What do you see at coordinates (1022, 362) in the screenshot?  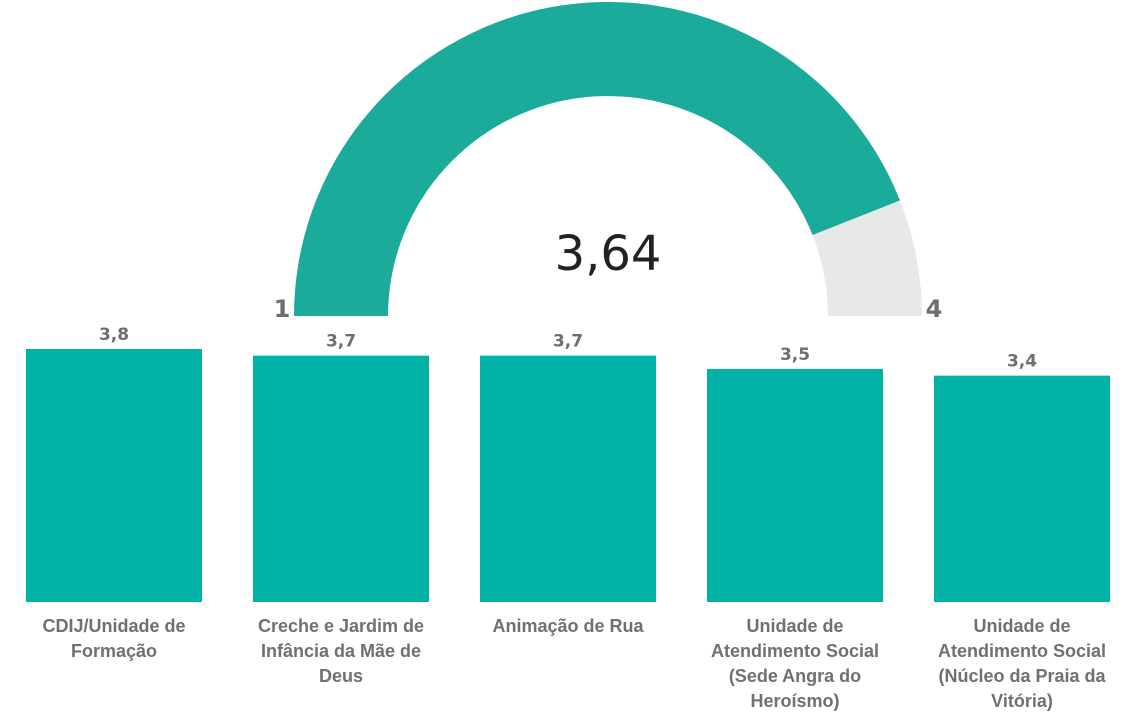 I see `bar-value-label-5: 3,4` at bounding box center [1022, 362].